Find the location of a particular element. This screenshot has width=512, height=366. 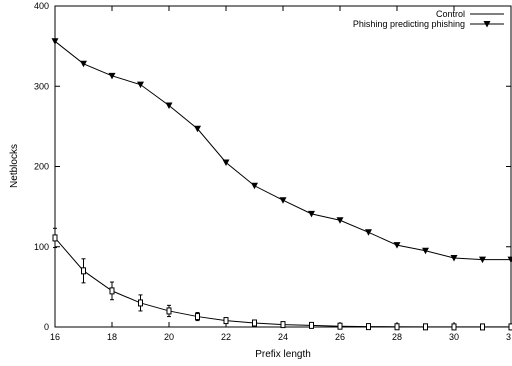

legend-label: Control is located at coordinates (450, 14).